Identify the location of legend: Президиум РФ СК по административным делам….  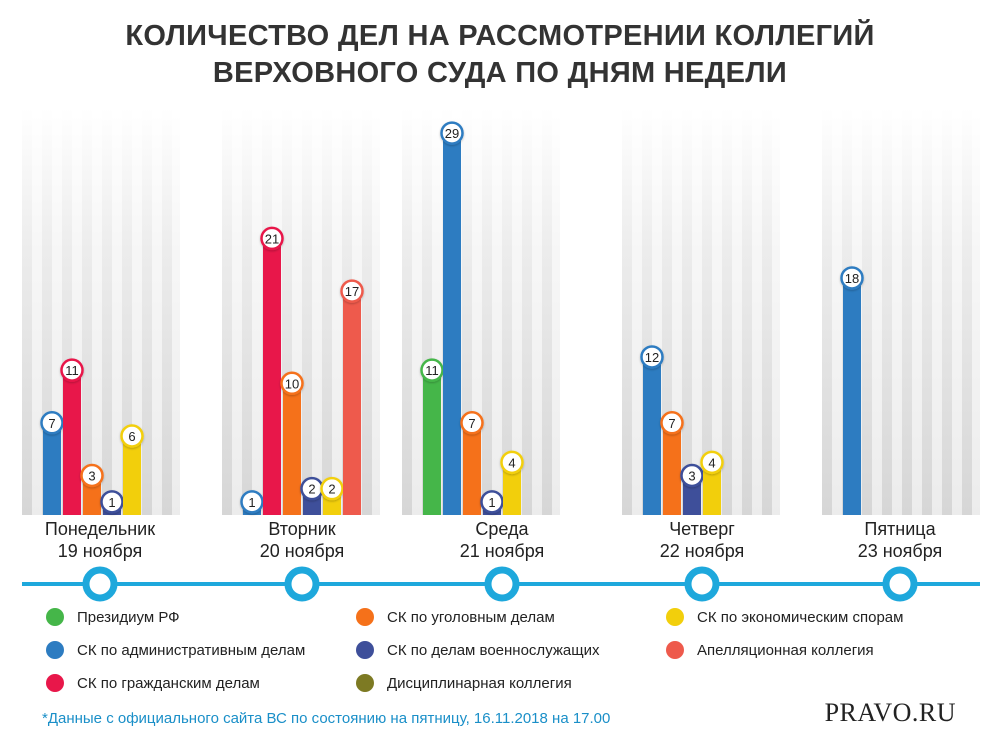
(506, 653).